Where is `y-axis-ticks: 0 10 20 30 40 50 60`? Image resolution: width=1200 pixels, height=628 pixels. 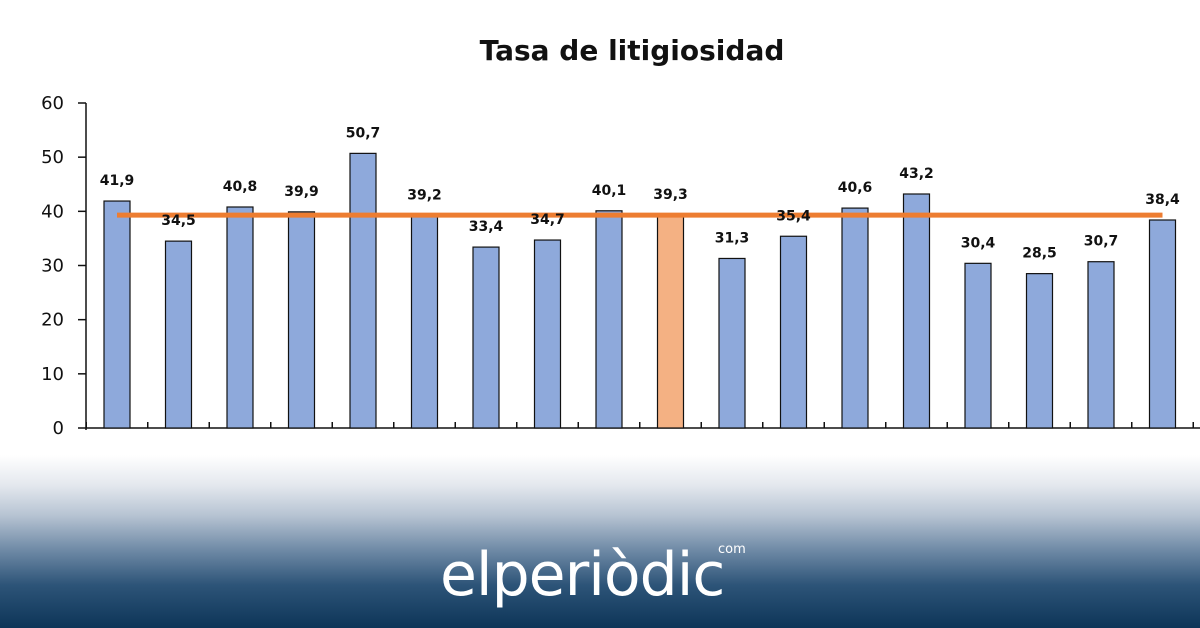 y-axis-ticks: 0 10 20 30 40 50 60 is located at coordinates (63, 266).